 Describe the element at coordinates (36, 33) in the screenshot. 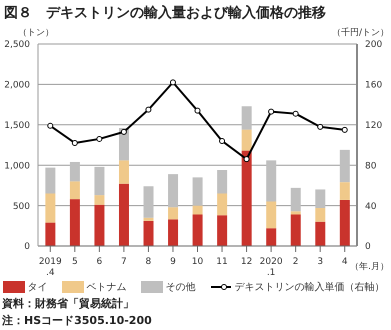

I see `y-axis-title: （トン）` at that location.